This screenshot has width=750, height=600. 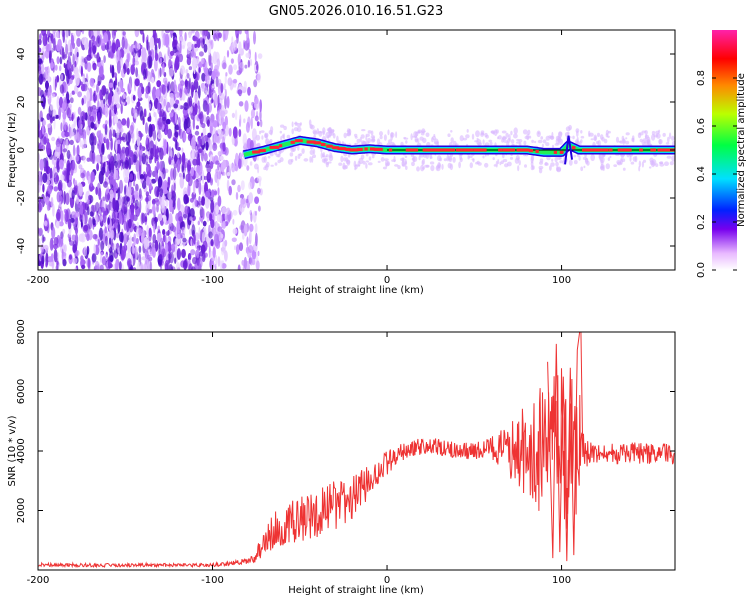 What do you see at coordinates (701, 222) in the screenshot?
I see `colorbar-tick-label: 0.2` at bounding box center [701, 222].